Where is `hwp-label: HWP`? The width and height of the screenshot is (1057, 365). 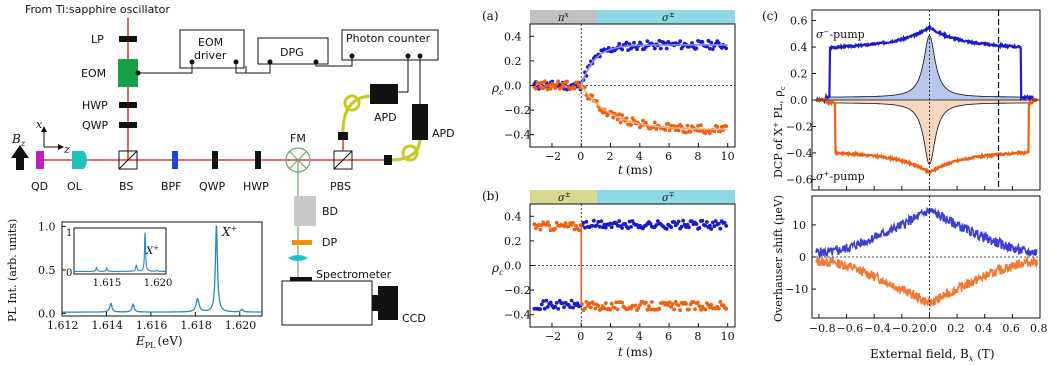 hwp-label: HWP is located at coordinates (256, 186).